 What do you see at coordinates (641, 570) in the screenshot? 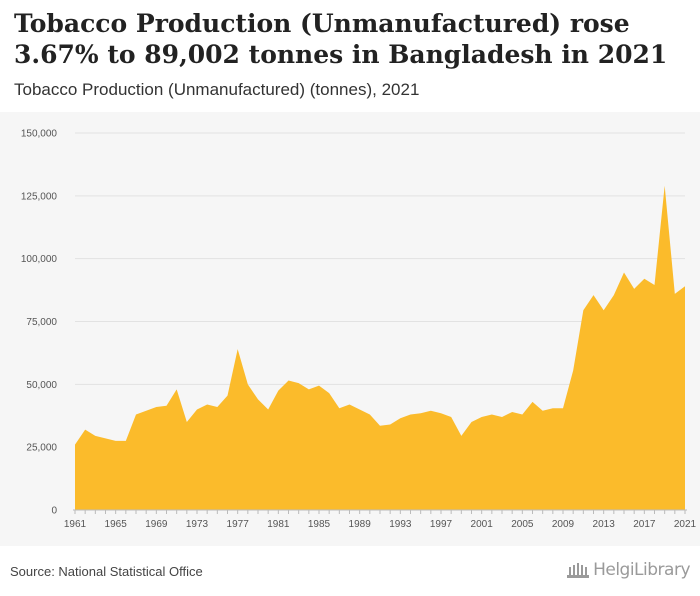
I see `brand-name: HelgiLibrary` at bounding box center [641, 570].